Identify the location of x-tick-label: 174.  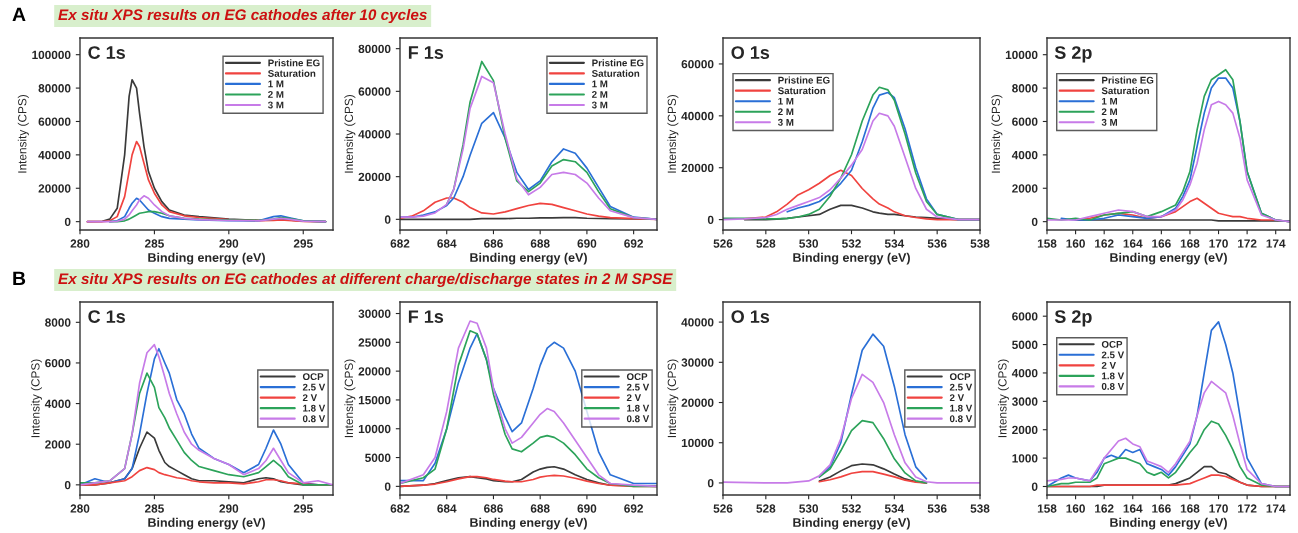
(1276, 508).